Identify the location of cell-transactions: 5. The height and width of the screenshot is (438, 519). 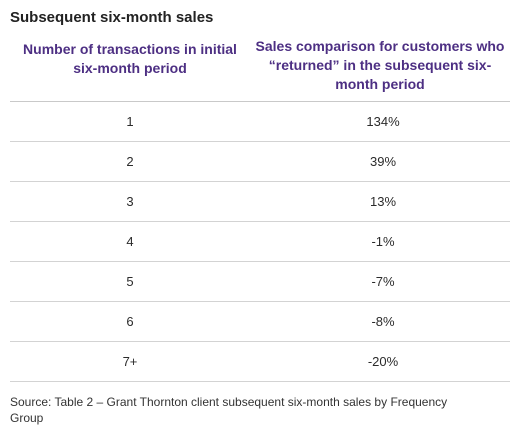
(130, 281).